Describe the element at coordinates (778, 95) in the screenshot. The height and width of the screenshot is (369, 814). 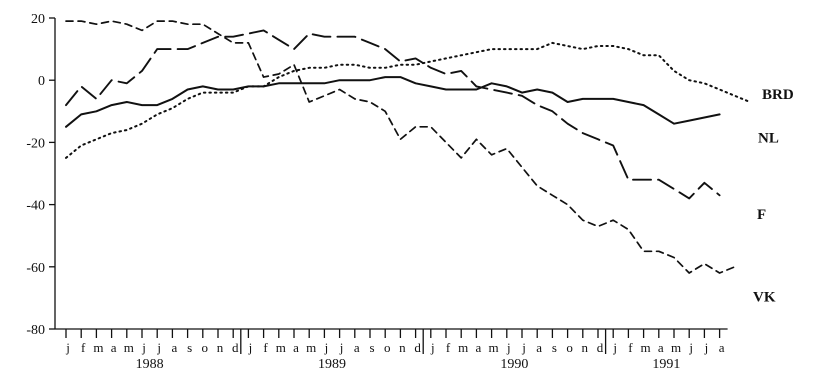
I see `series-label-brd: BRD` at that location.